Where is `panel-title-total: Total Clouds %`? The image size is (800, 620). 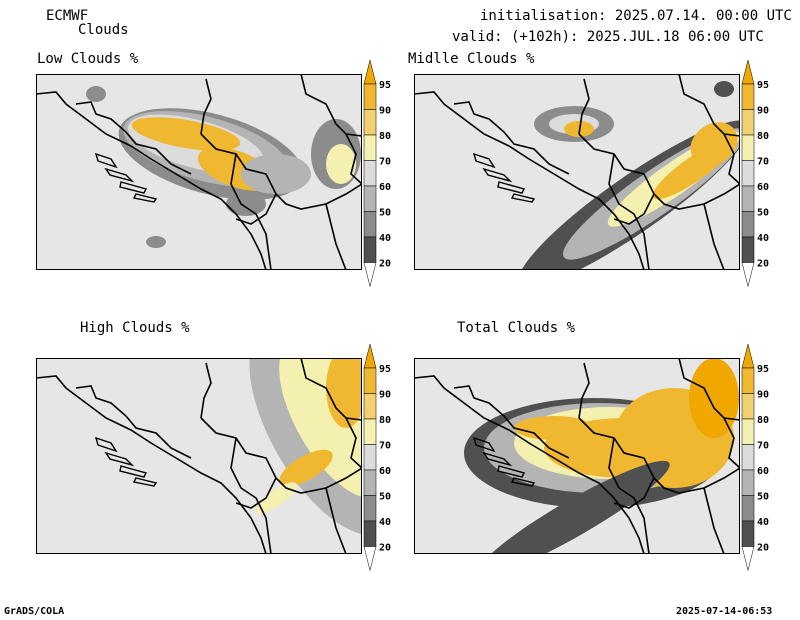 panel-title-total: Total Clouds % is located at coordinates (516, 328).